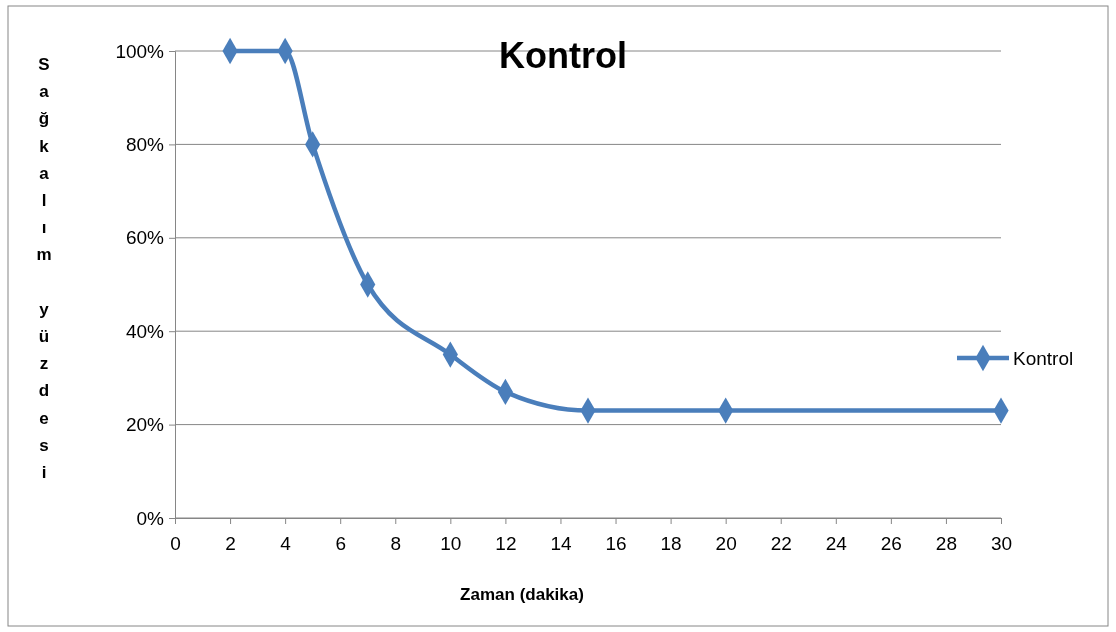 This screenshot has width=1116, height=632. Describe the element at coordinates (150, 518) in the screenshot. I see `y-tick-label: 0%` at that location.